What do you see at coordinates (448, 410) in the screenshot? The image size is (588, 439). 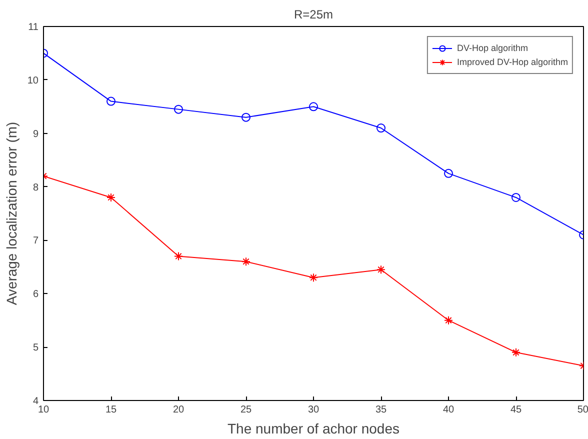 I see `x-tick-label: 40` at bounding box center [448, 410].